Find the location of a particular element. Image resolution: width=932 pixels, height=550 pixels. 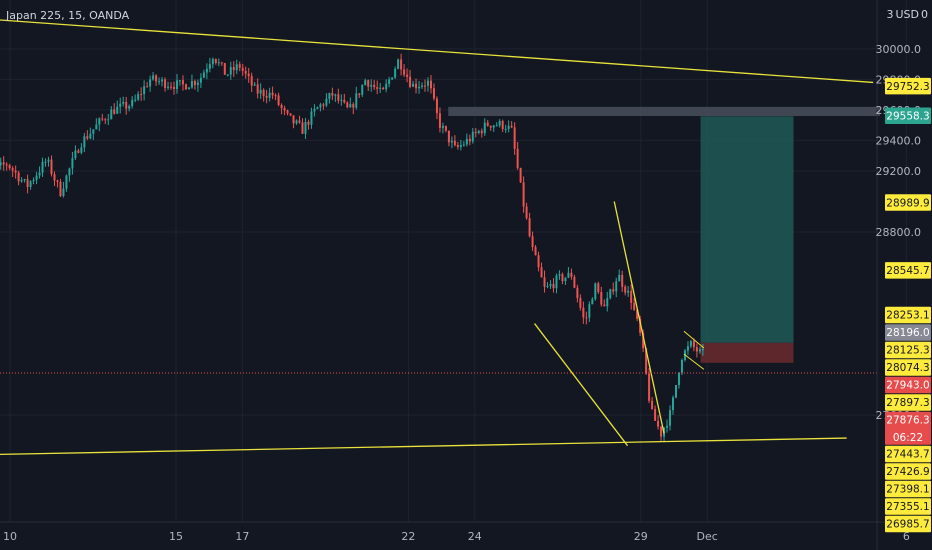

price-label: 27443.7 is located at coordinates (907, 455).